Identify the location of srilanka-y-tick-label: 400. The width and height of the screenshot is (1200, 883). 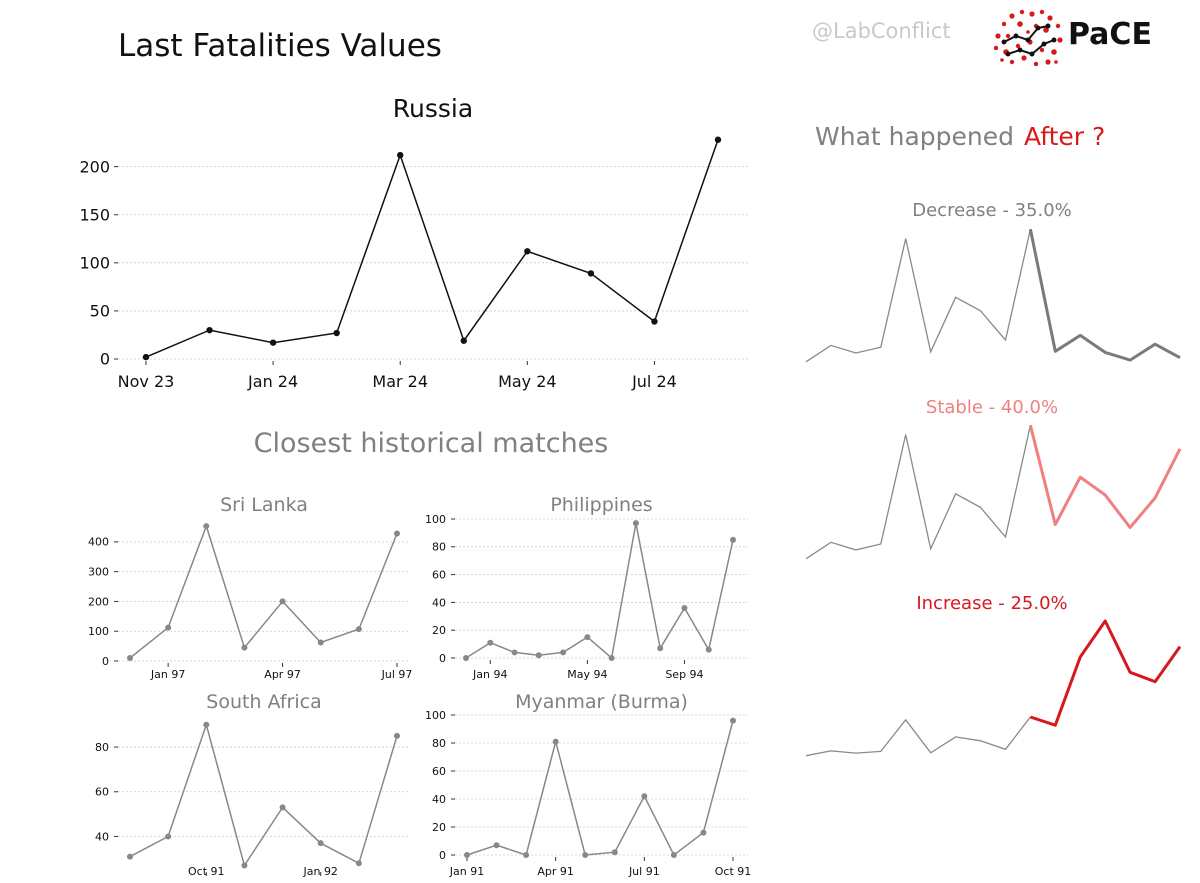
(98, 542).